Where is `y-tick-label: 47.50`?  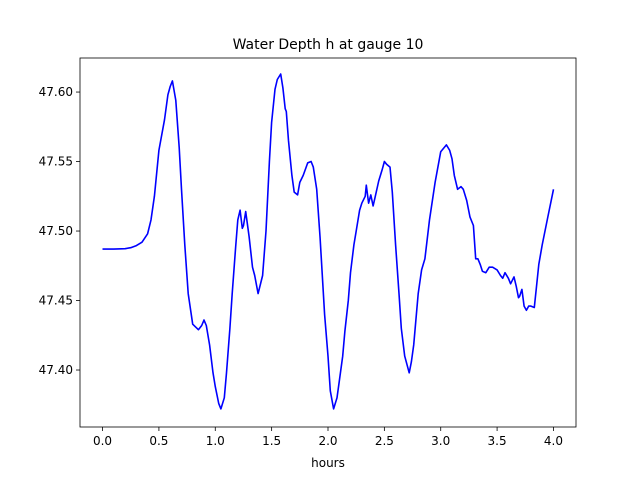 y-tick-label: 47.50 is located at coordinates (56, 231).